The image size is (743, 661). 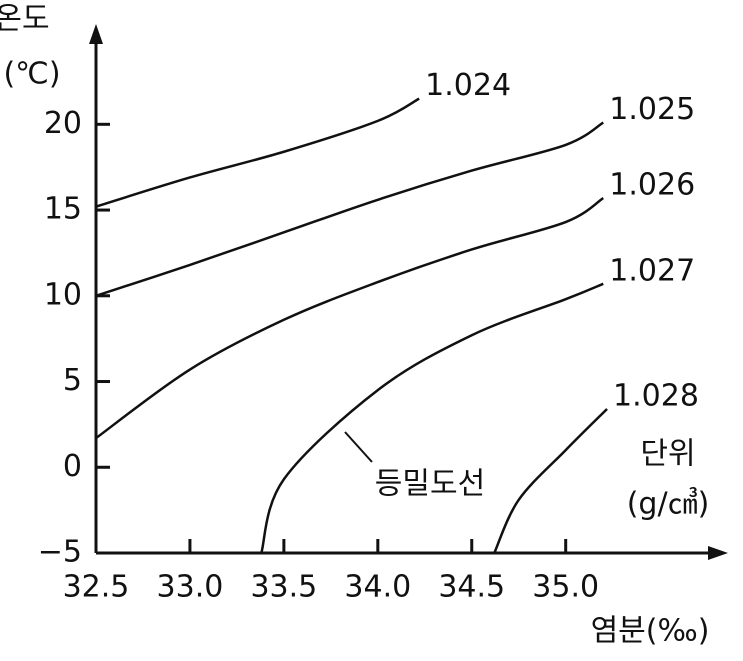 I want to click on unit-title: 단위, so click(x=667, y=454).